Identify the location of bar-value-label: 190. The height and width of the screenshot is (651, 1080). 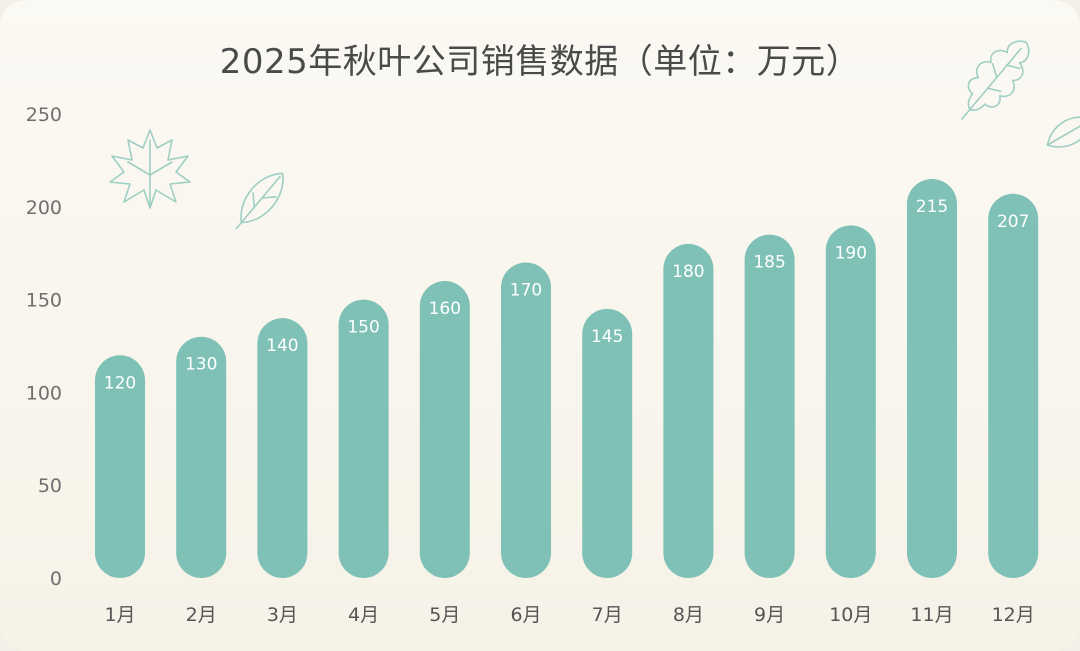
(851, 253).